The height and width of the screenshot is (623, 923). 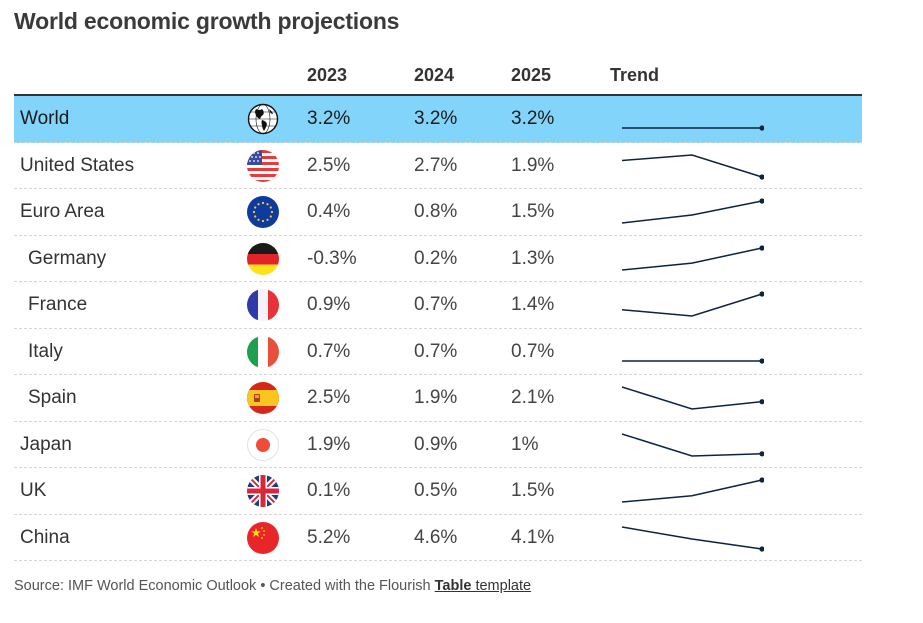 I want to click on table-header: 2023 2024 2025 Trend, so click(x=438, y=76).